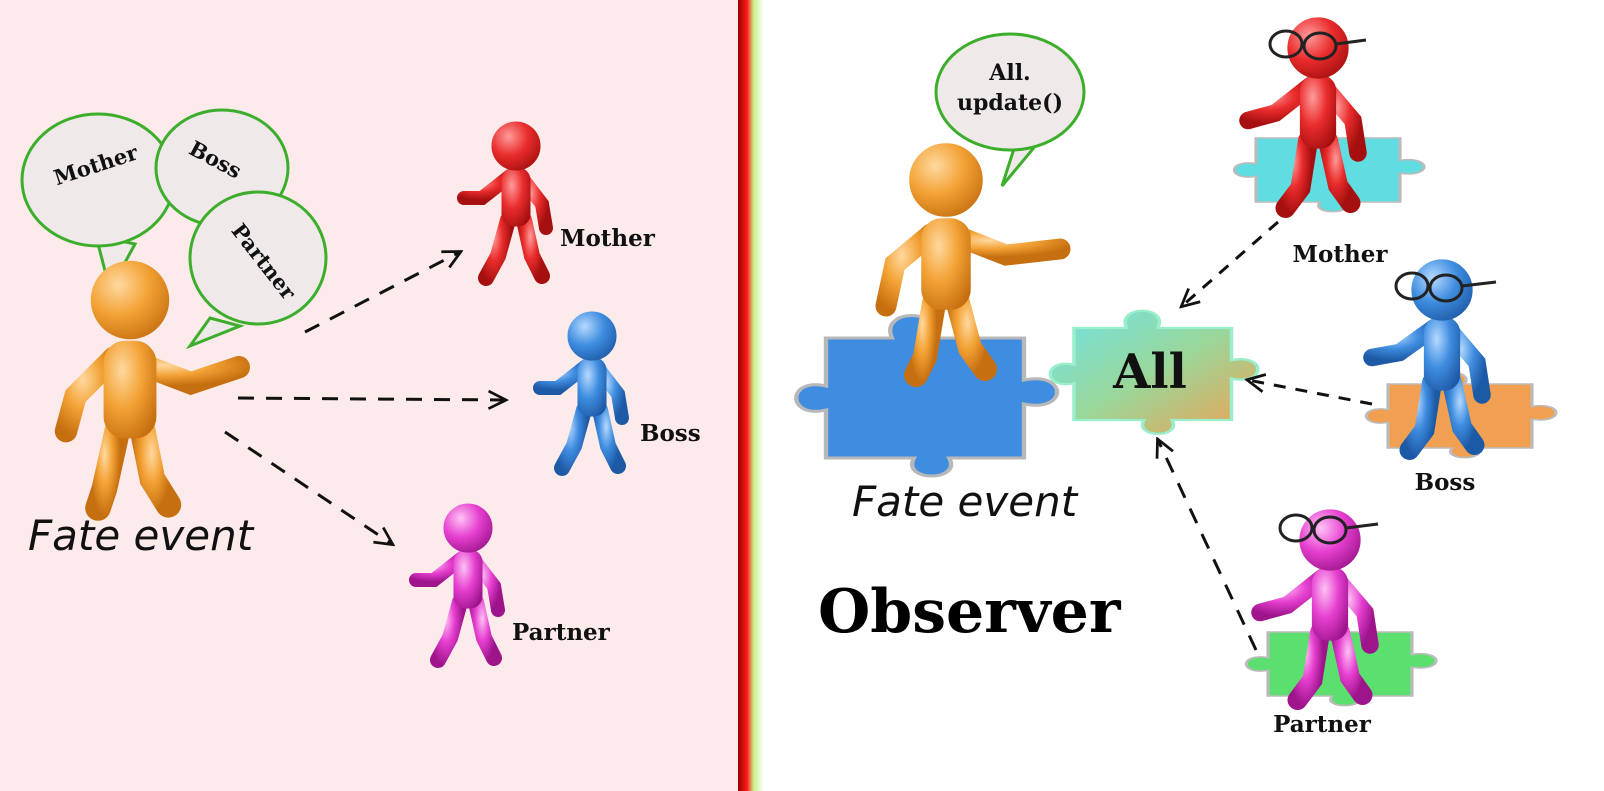 The image size is (1604, 791). I want to click on speech-bubble-partner: Partner, so click(256, 270).